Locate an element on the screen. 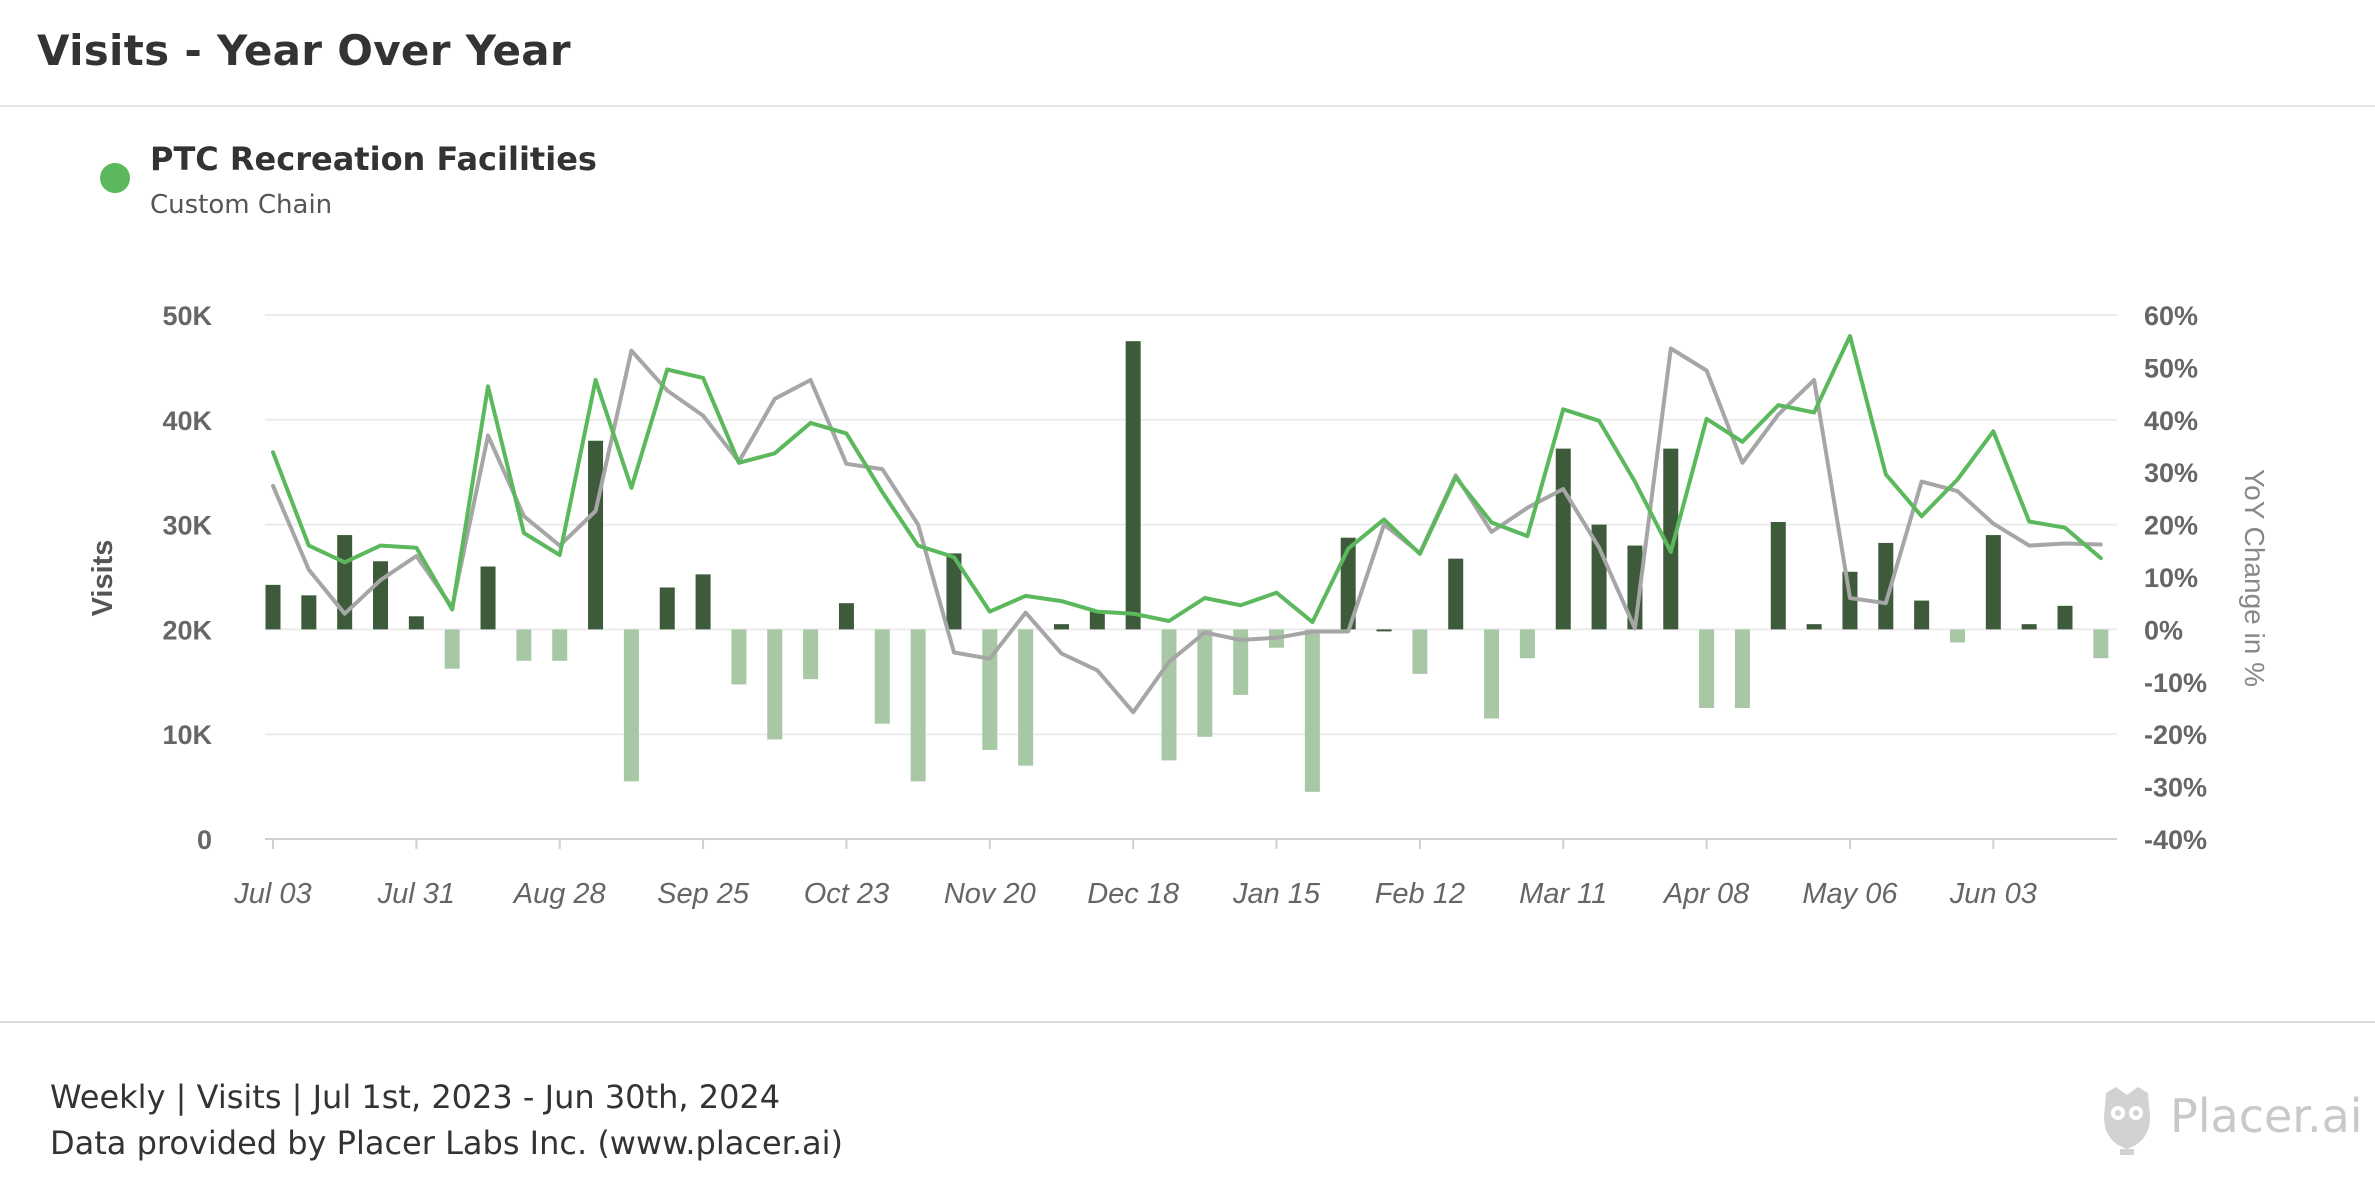  y2-tick-label: 30% is located at coordinates (2171, 473).